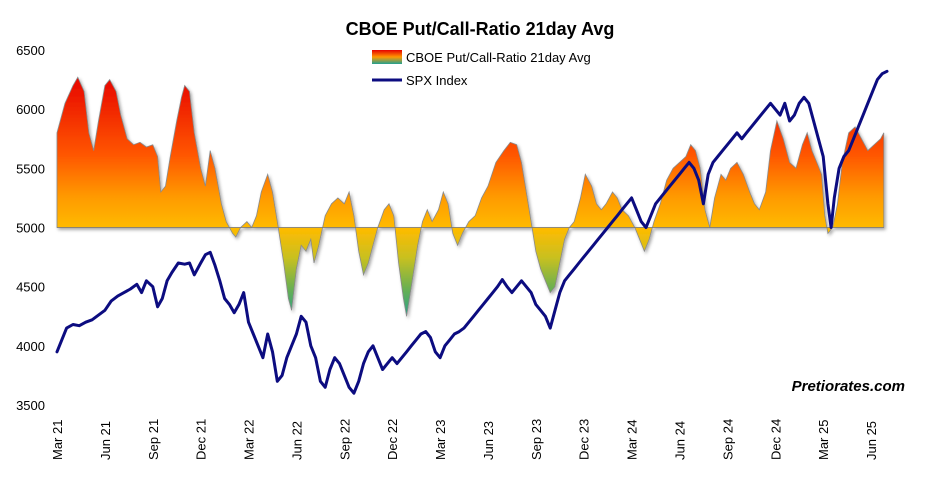  Describe the element at coordinates (392, 439) in the screenshot. I see `x-tick-label: Dec 22` at that location.